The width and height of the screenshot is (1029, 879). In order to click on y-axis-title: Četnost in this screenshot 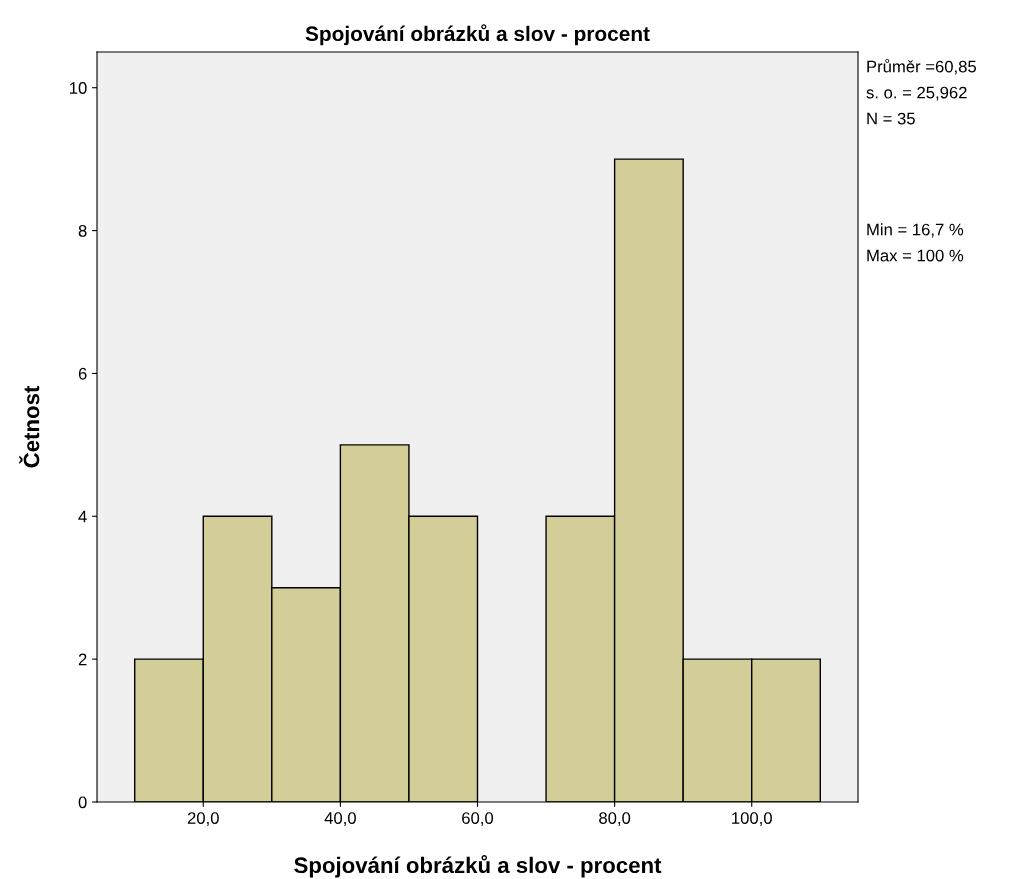, I will do `click(29, 426)`.